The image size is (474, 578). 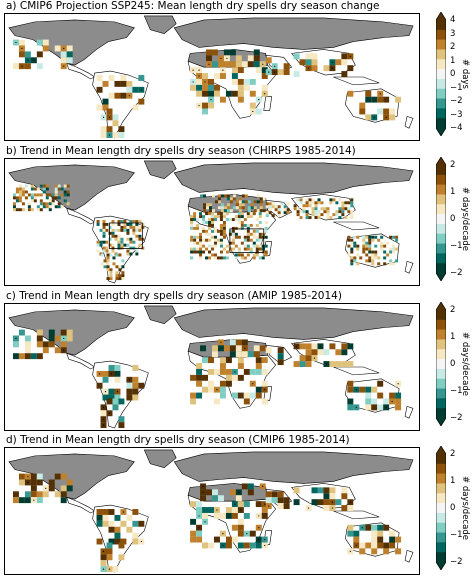 I want to click on region-box-south-america, so click(x=126, y=235).